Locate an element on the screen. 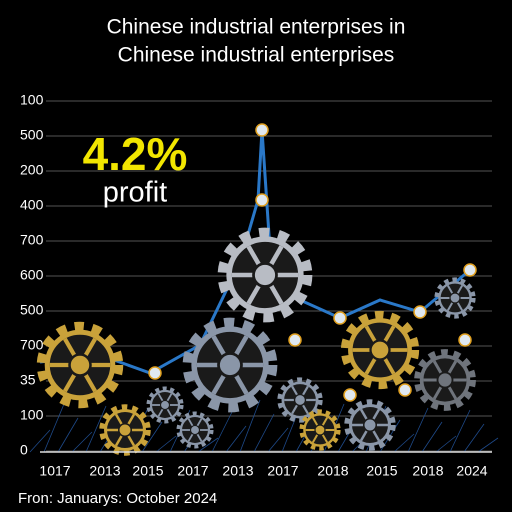 This screenshot has width=512, height=512. y-axis-label: 600 is located at coordinates (32, 275).